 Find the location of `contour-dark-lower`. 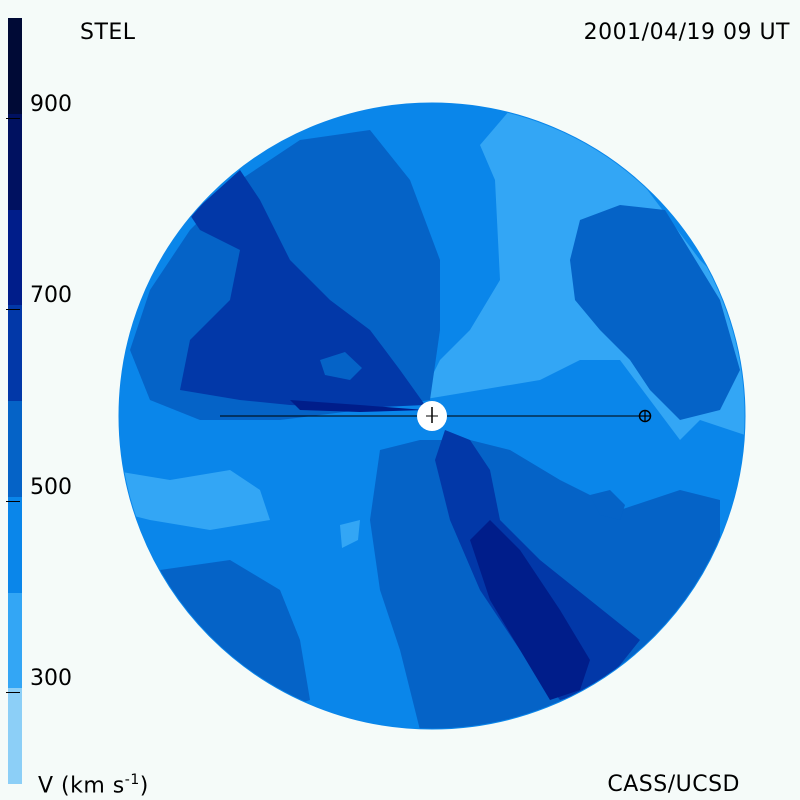

contour-dark-lower is located at coordinates (537, 565).